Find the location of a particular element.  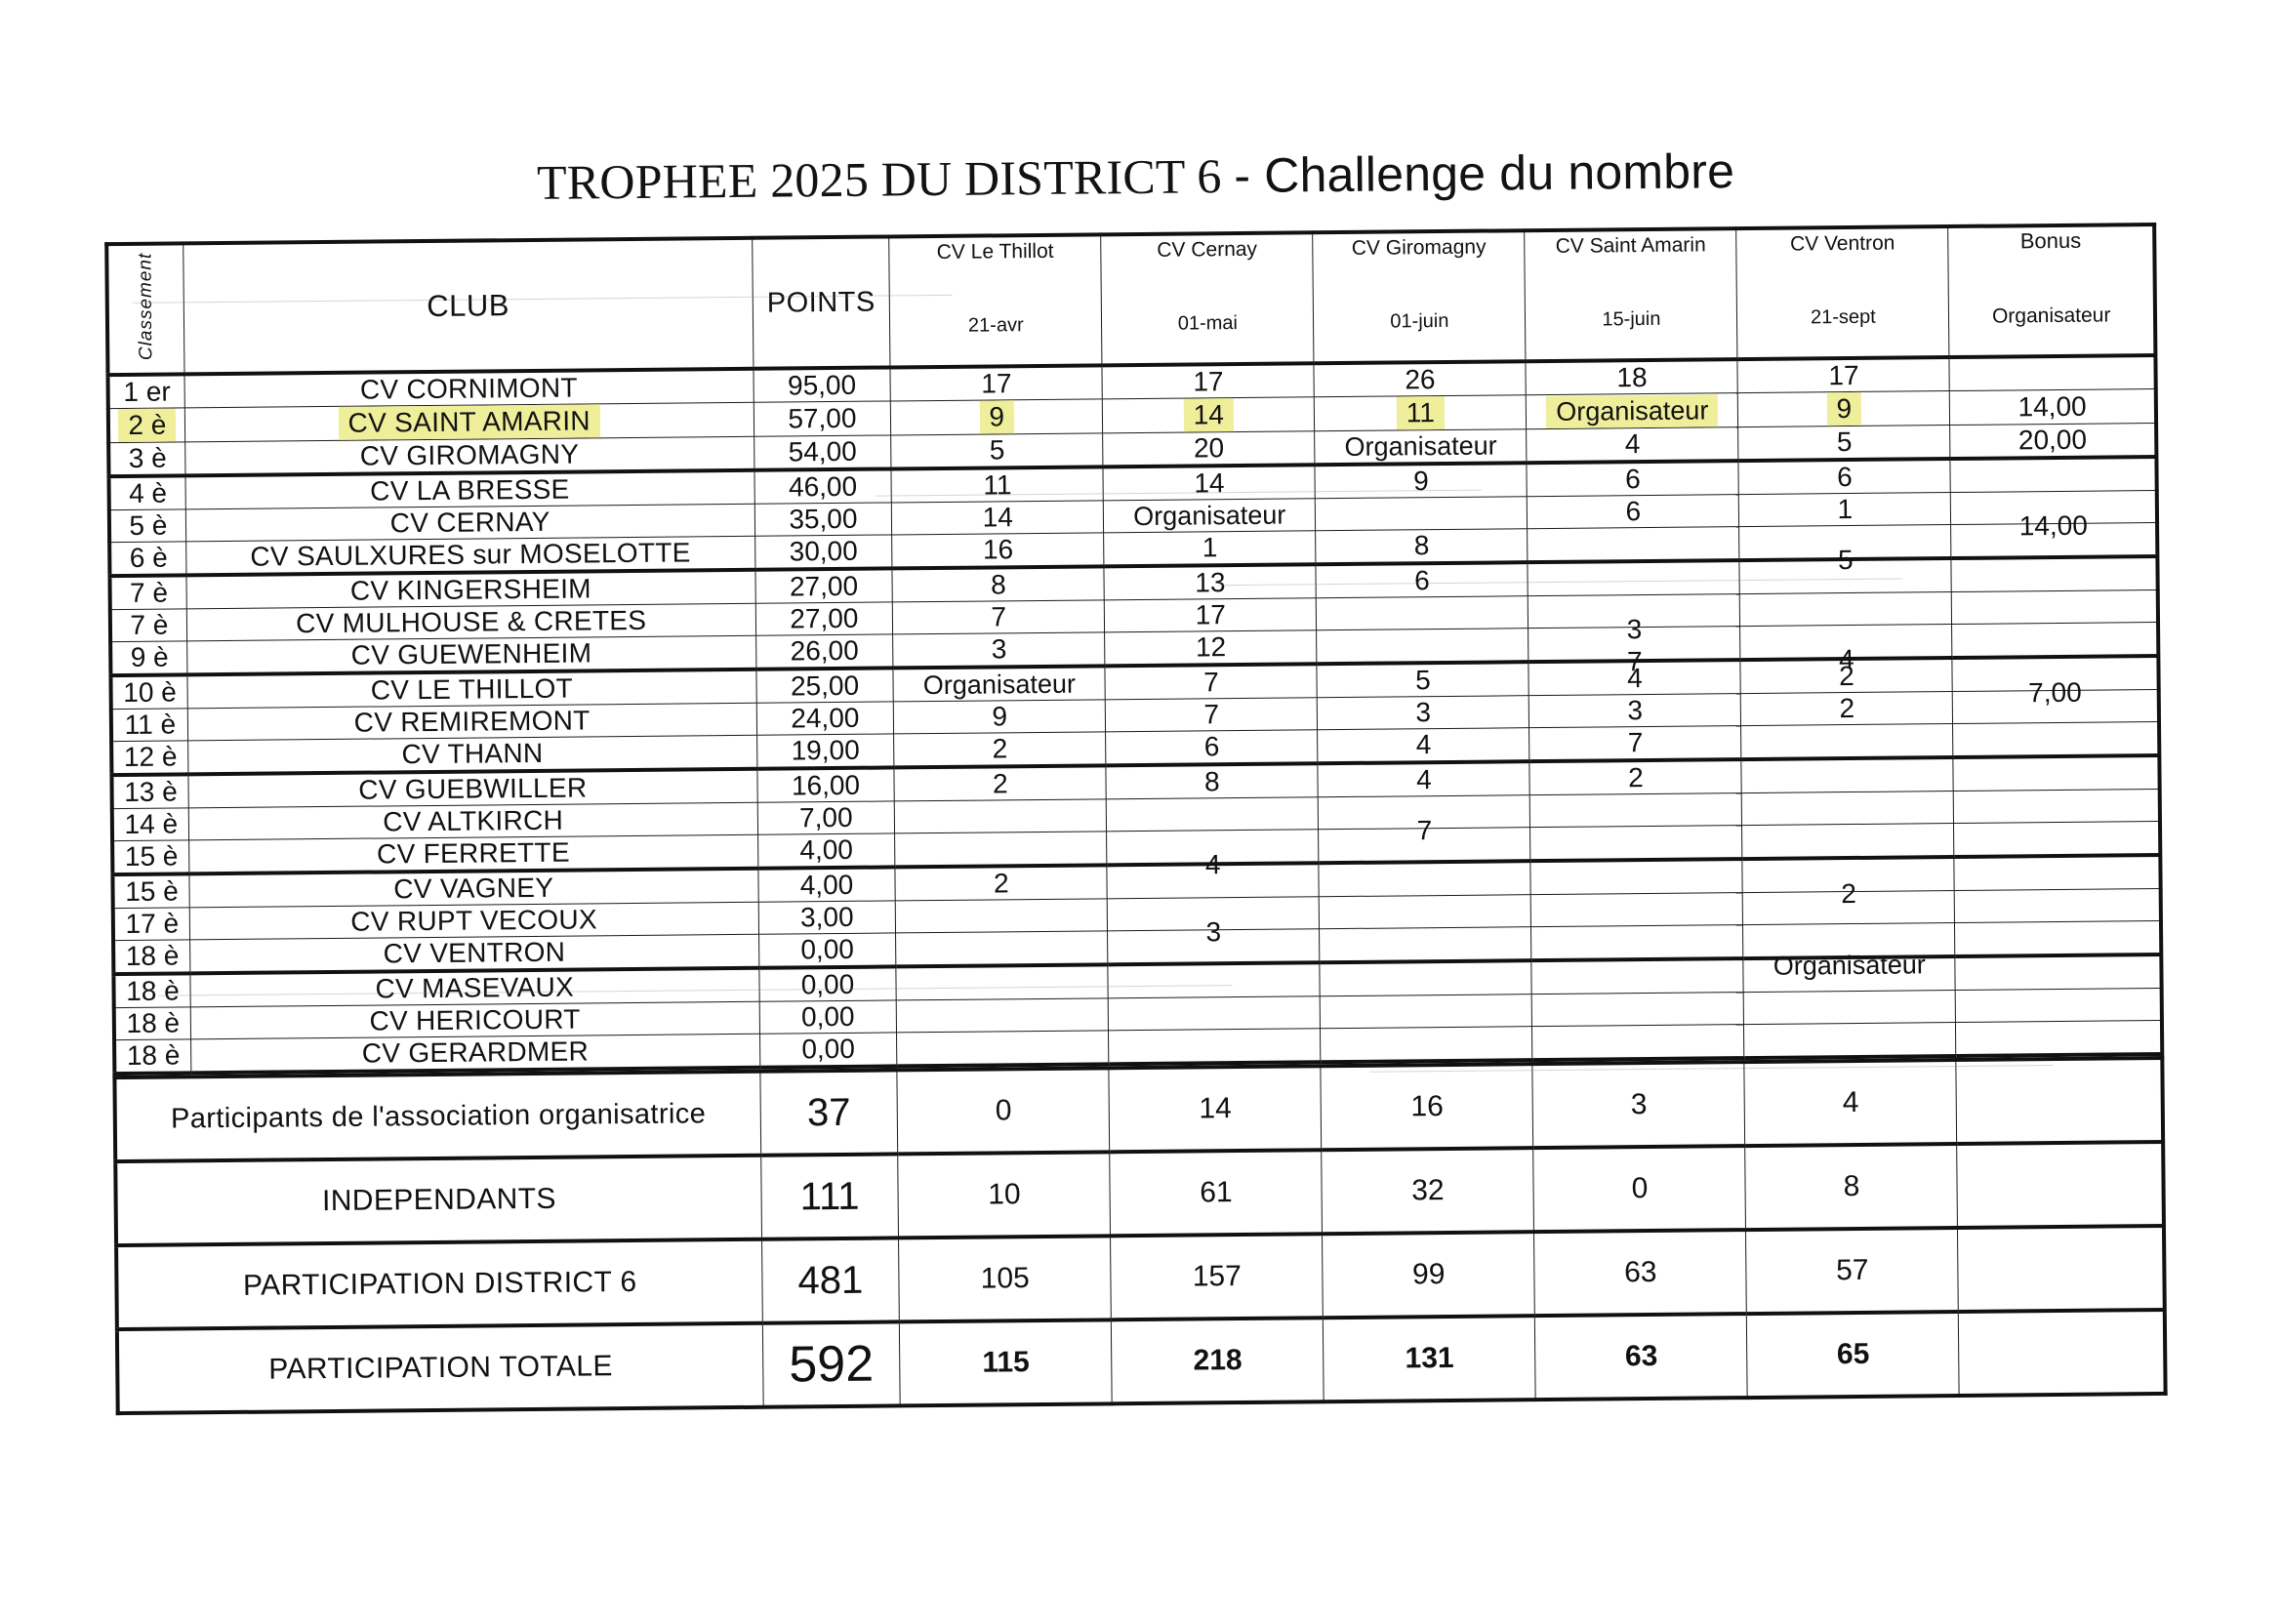

header-event-3-date: 15-juin is located at coordinates (1632, 318).